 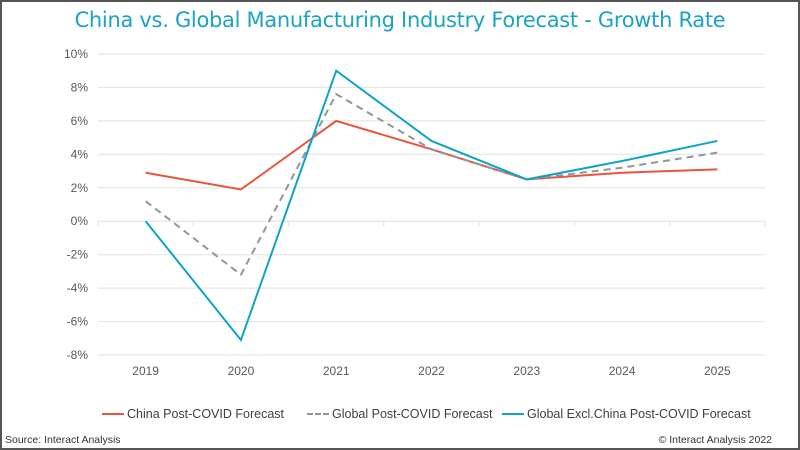 What do you see at coordinates (145, 371) in the screenshot?
I see `x-tick-label: 2019` at bounding box center [145, 371].